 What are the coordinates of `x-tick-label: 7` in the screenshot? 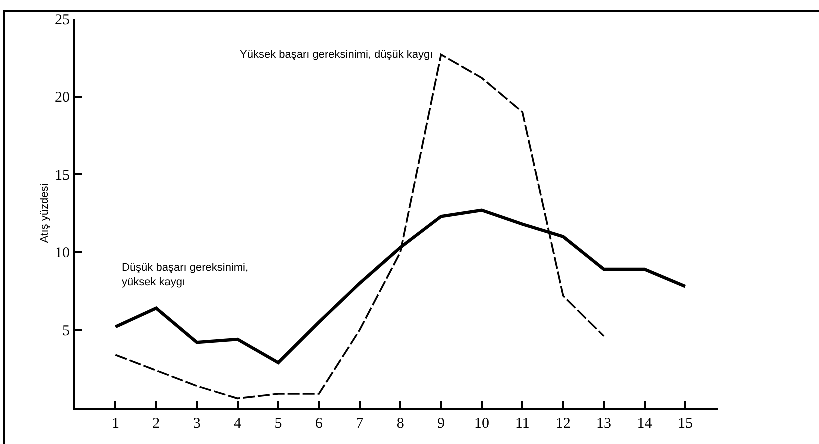 It's located at (360, 424).